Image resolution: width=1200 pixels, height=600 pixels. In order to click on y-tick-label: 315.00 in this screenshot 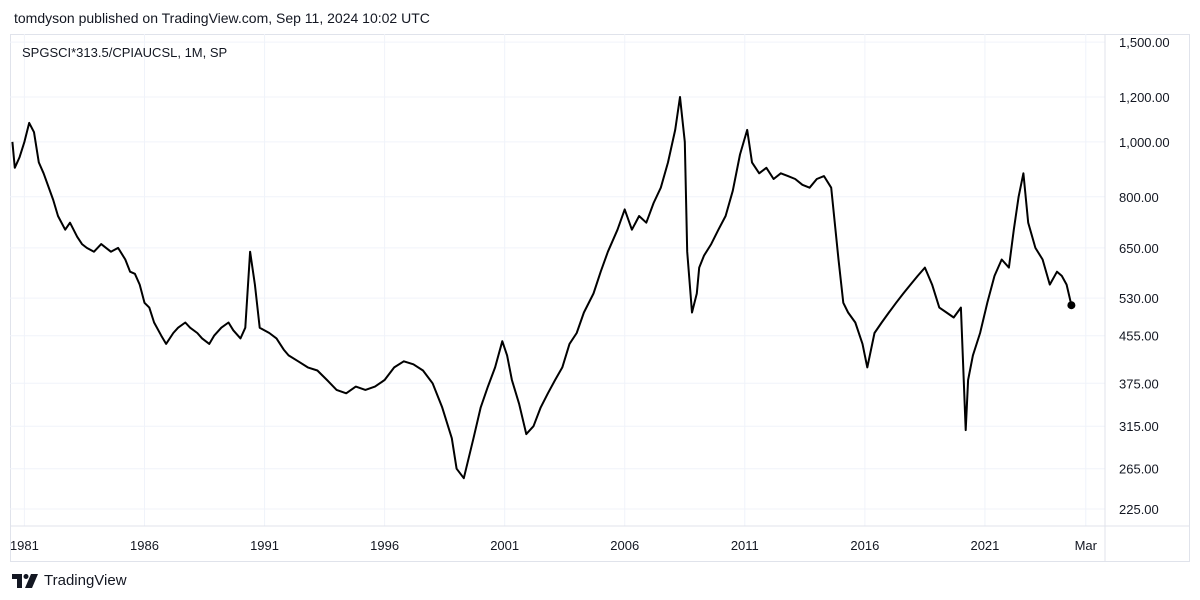, I will do `click(1139, 426)`.